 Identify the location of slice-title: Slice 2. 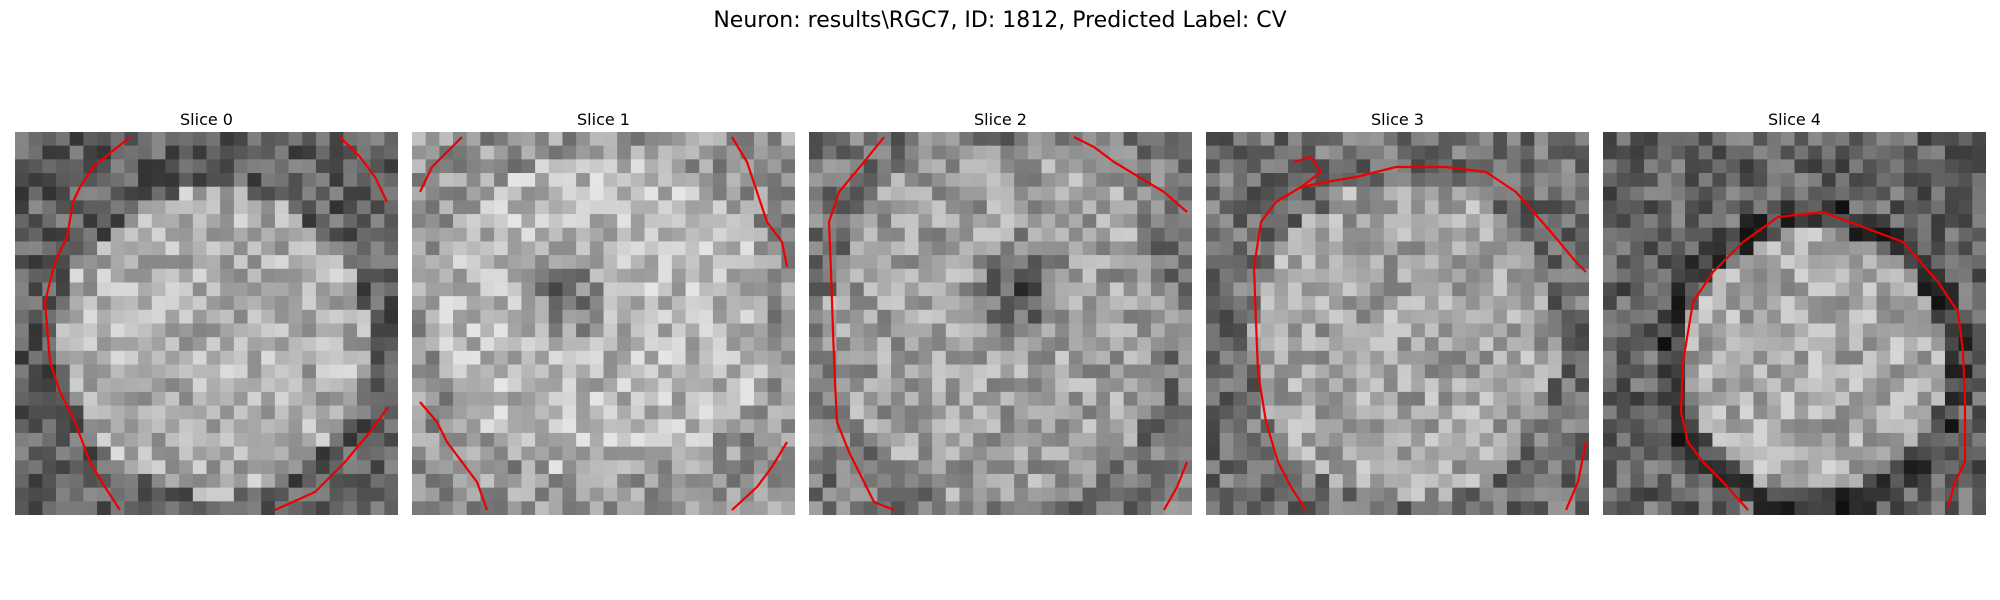
(1000, 120).